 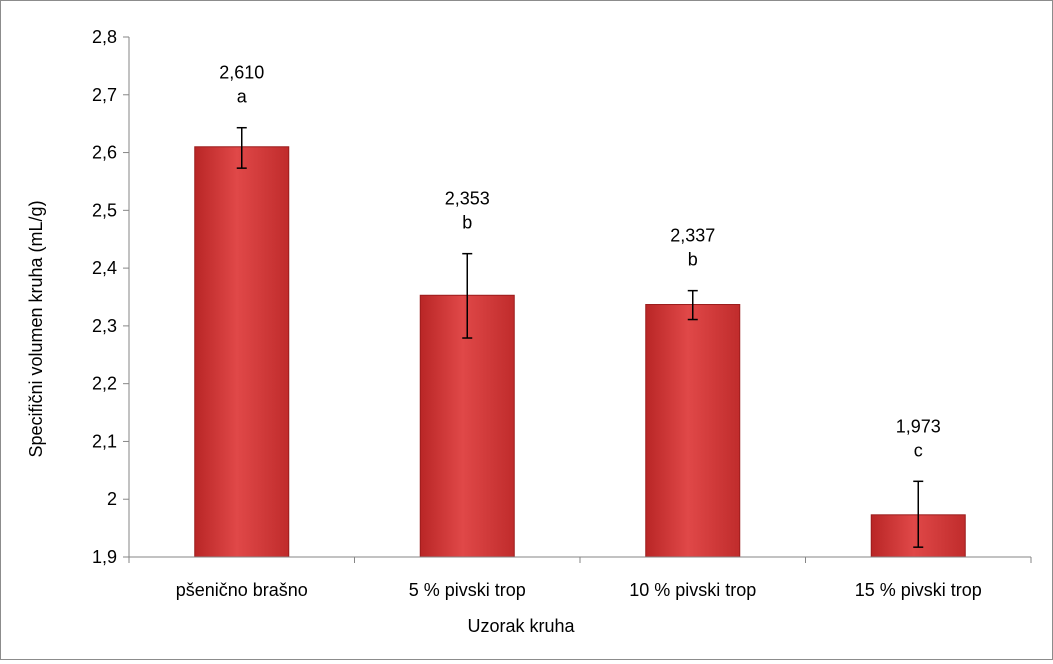 What do you see at coordinates (467, 590) in the screenshot?
I see `x-tick-label: 5 % pivski trop` at bounding box center [467, 590].